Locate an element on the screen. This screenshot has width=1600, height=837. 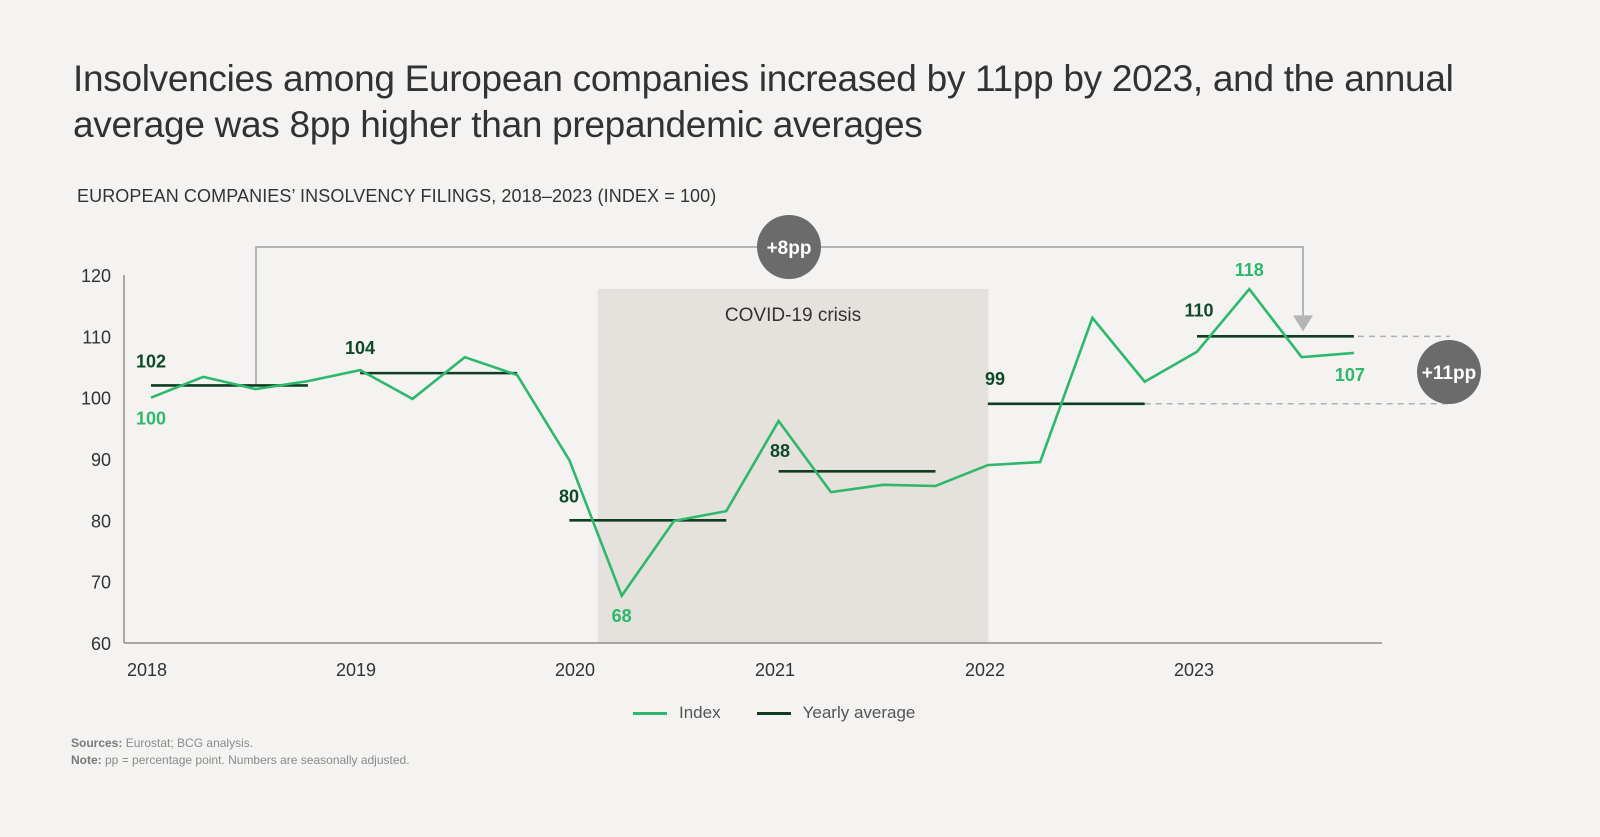
legend-swatch-yearly-average is located at coordinates (773, 713).